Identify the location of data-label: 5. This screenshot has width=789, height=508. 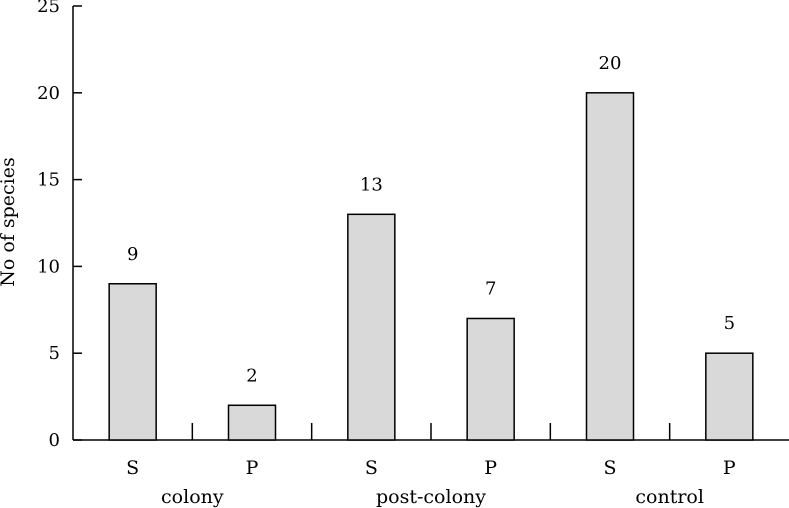
(729, 323).